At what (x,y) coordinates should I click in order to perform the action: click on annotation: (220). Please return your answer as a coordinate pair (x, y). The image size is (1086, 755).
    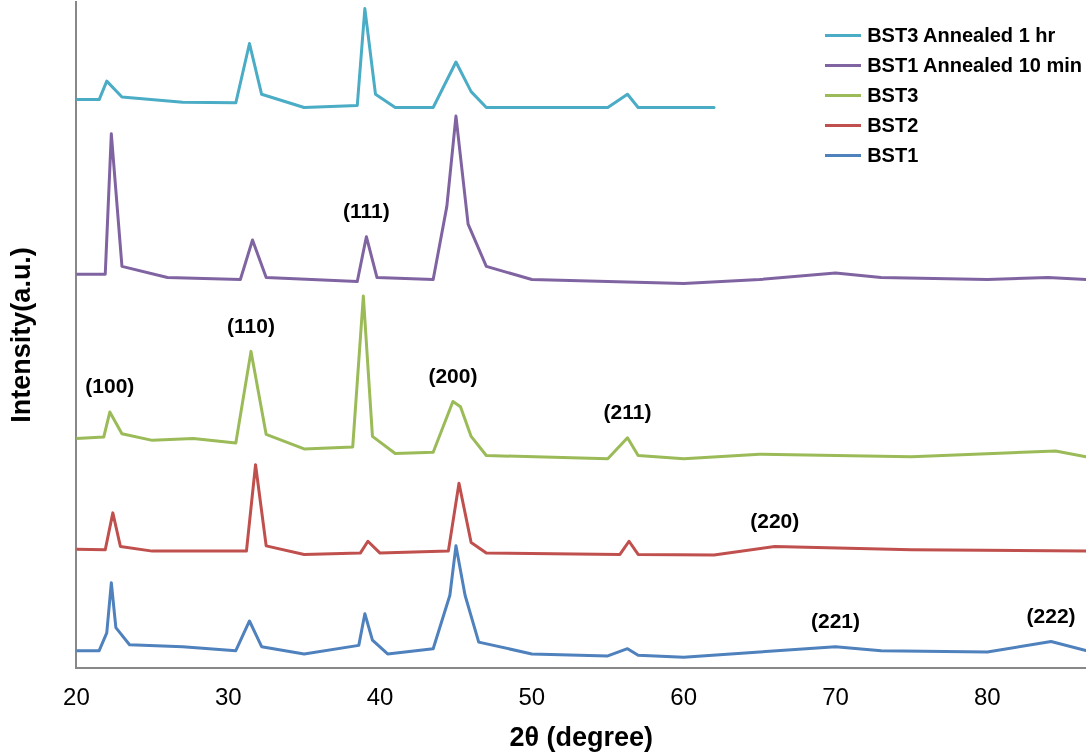
    Looking at the image, I should click on (775, 520).